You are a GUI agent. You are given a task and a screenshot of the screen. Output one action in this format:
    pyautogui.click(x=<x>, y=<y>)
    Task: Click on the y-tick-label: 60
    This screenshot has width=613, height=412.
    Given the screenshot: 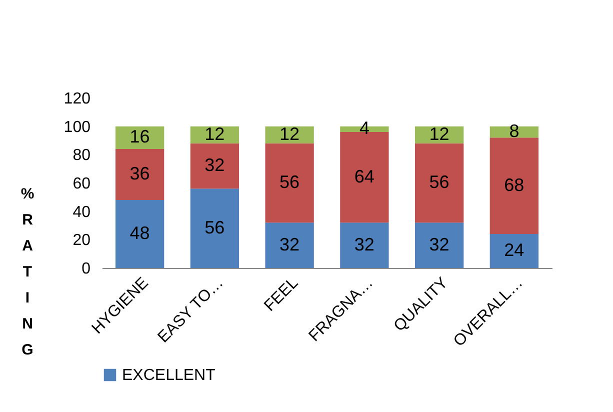 What is the action you would take?
    pyautogui.click(x=81, y=184)
    